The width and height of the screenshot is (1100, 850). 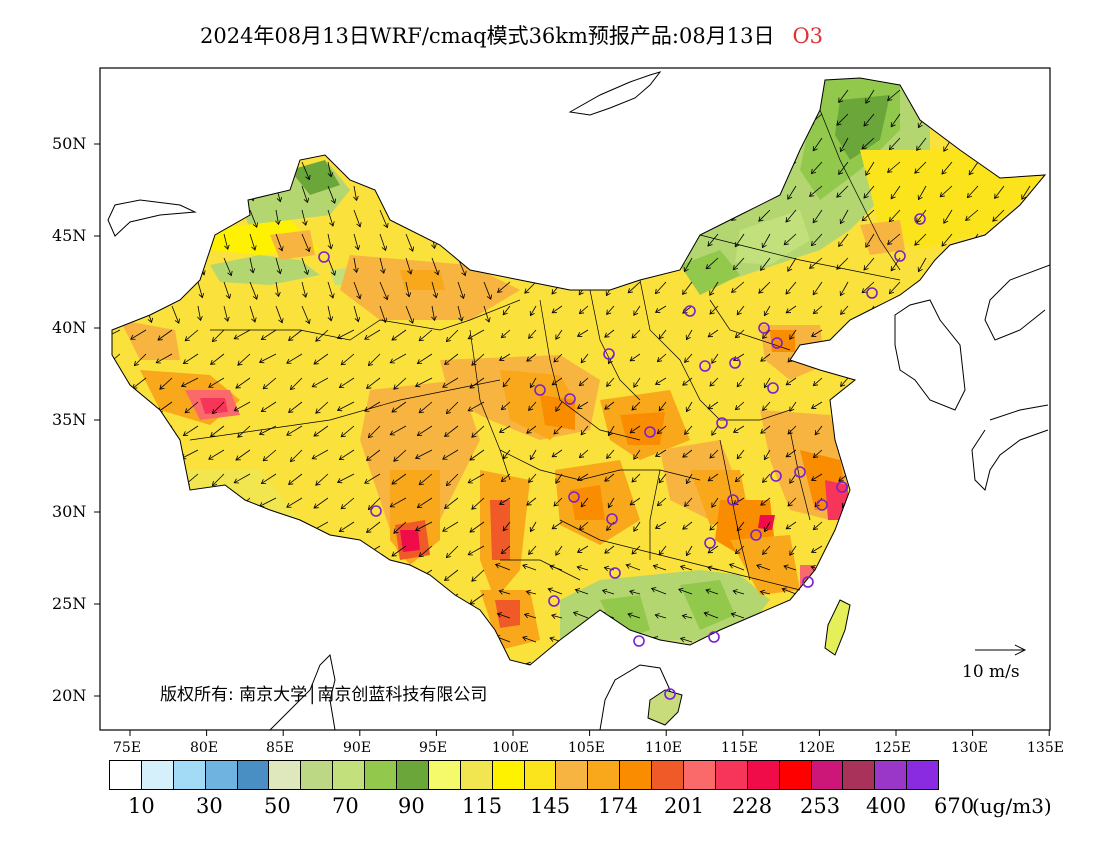 What do you see at coordinates (954, 806) in the screenshot?
I see `colorbar-label: 670` at bounding box center [954, 806].